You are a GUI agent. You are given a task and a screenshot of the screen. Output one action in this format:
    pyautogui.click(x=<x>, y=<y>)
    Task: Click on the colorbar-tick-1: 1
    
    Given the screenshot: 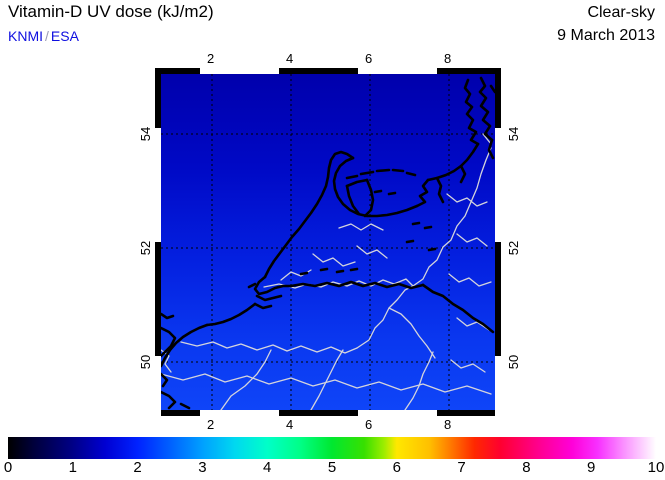 What is the action you would take?
    pyautogui.click(x=72, y=467)
    